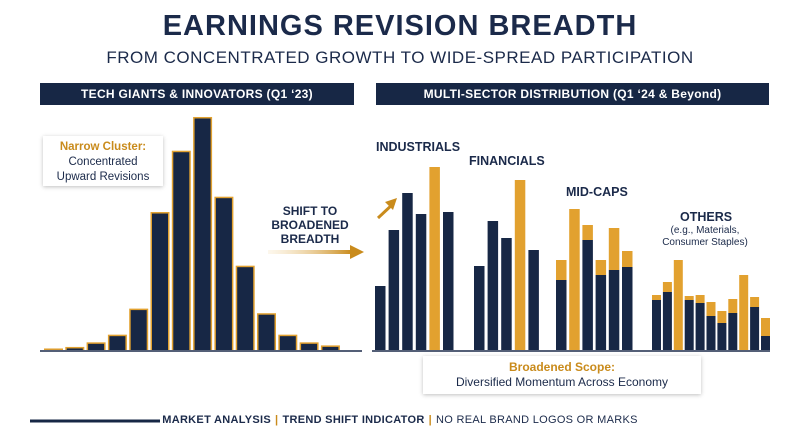 The height and width of the screenshot is (447, 800). What do you see at coordinates (400, 26) in the screenshot?
I see `chart-title: EARNINGS REVISION BREADTH` at bounding box center [400, 26].